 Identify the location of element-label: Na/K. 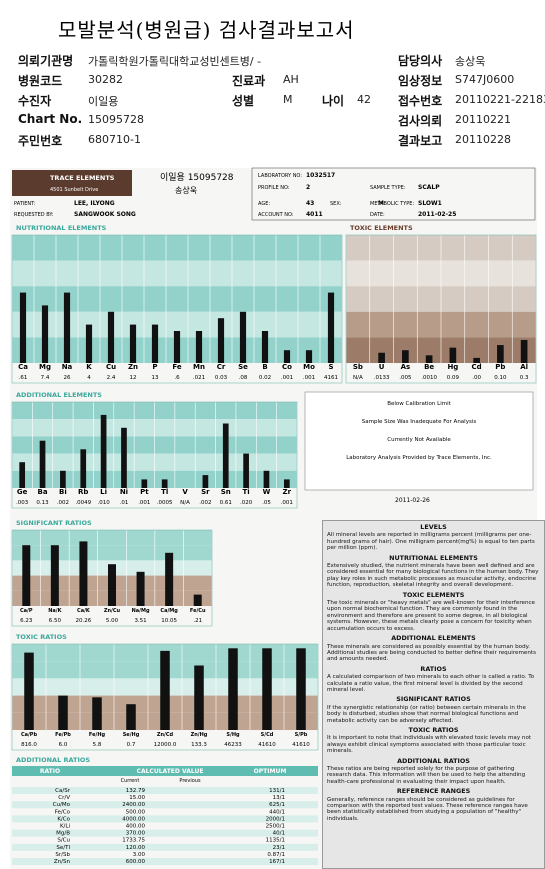
(55, 611).